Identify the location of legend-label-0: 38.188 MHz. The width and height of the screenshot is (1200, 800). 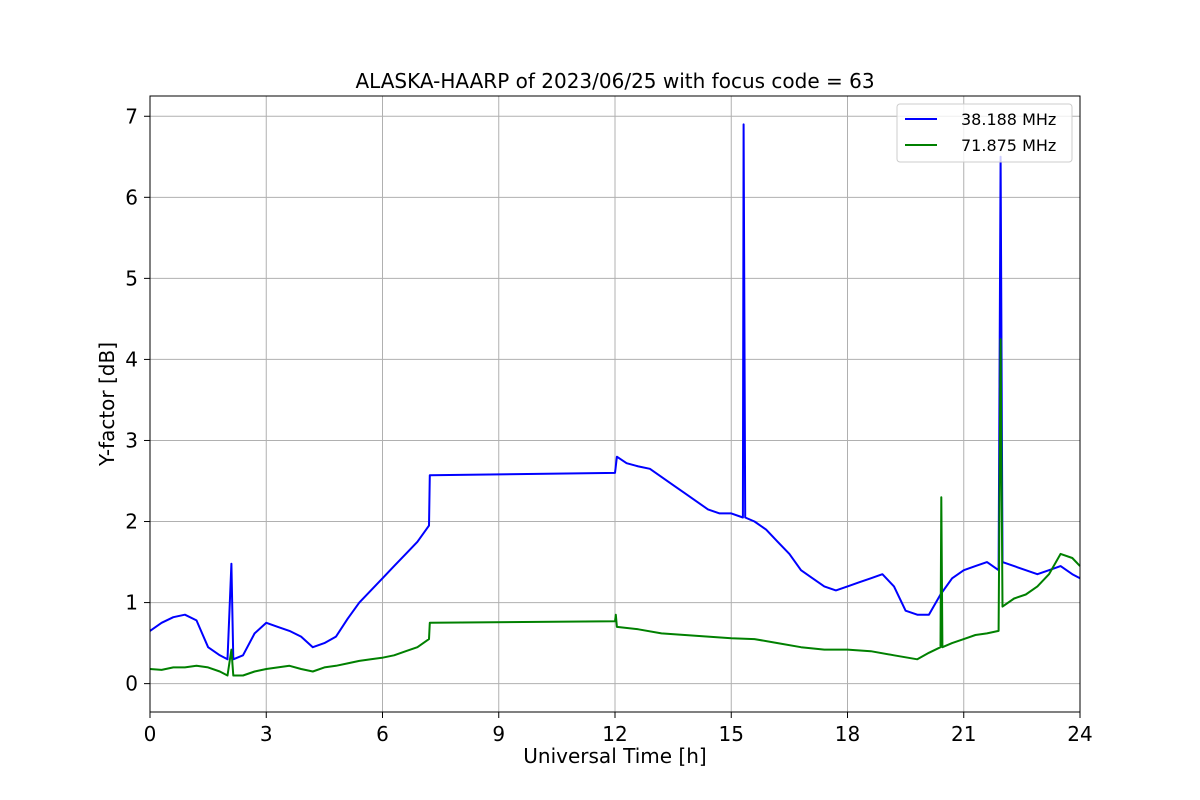
(1008, 119).